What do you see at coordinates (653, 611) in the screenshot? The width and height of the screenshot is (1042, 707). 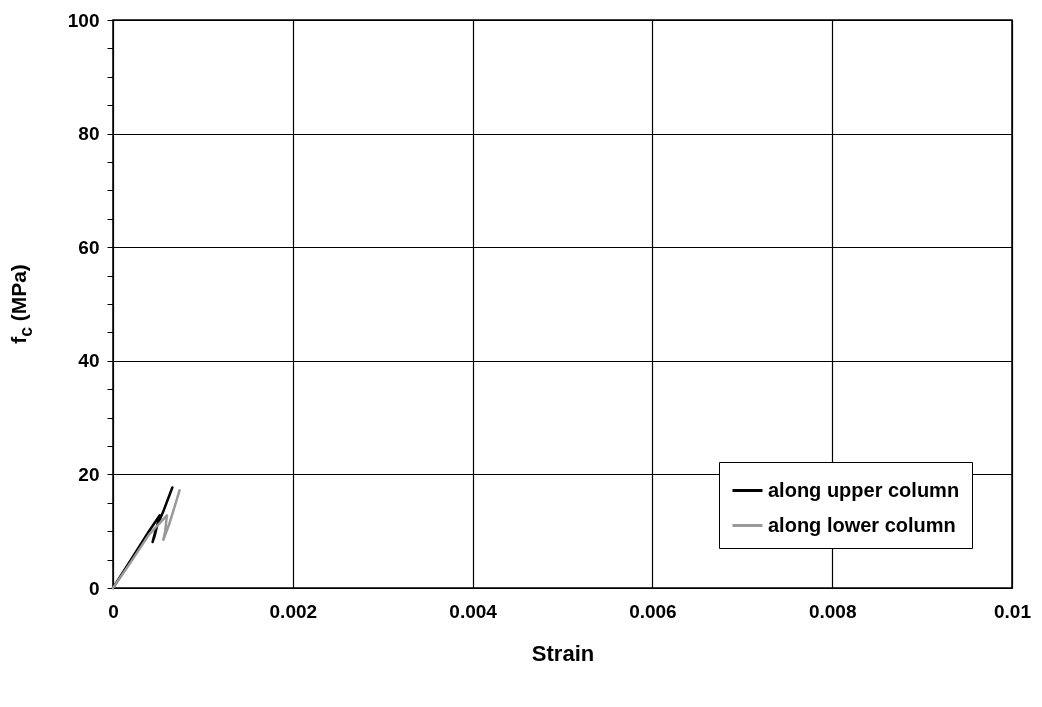 I see `x-tick-label: 0.006` at bounding box center [653, 611].